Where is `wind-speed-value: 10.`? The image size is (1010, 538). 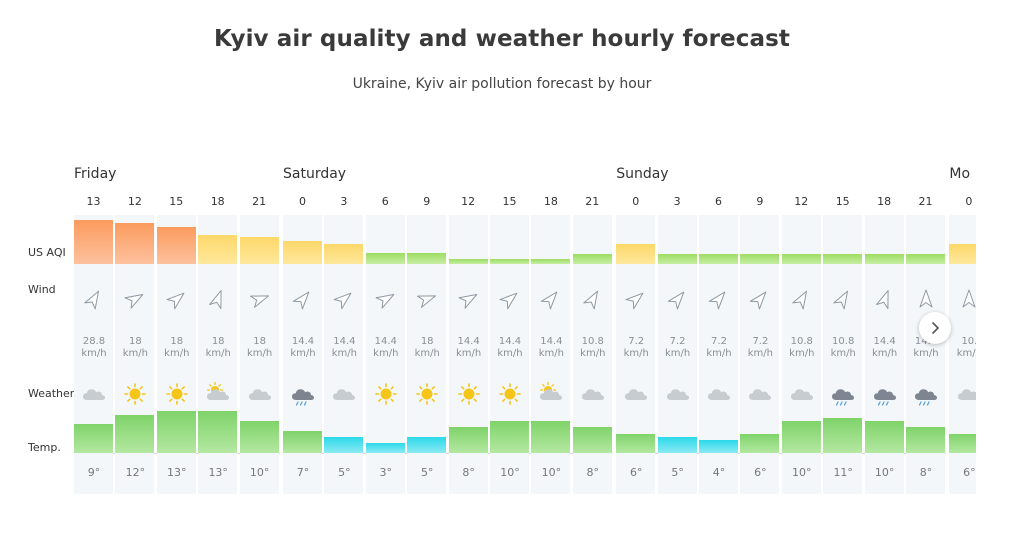 wind-speed-value: 10. is located at coordinates (968, 341).